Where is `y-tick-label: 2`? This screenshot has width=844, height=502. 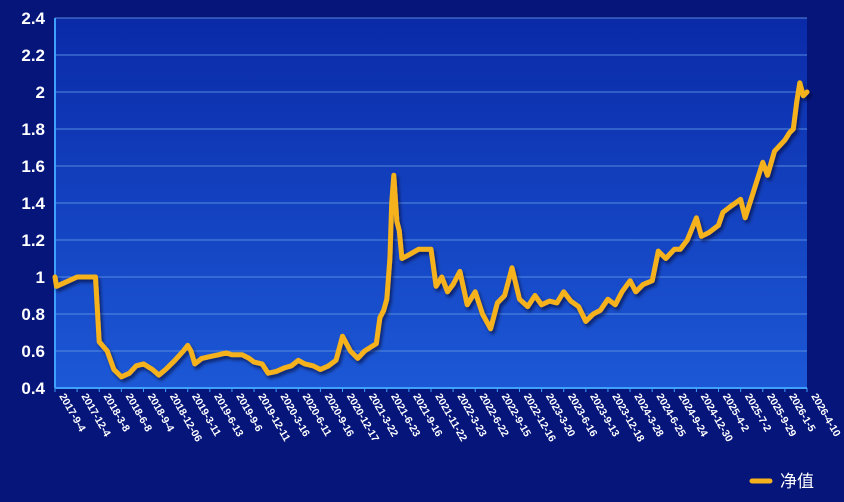
y-tick-label: 2 is located at coordinates (40, 92).